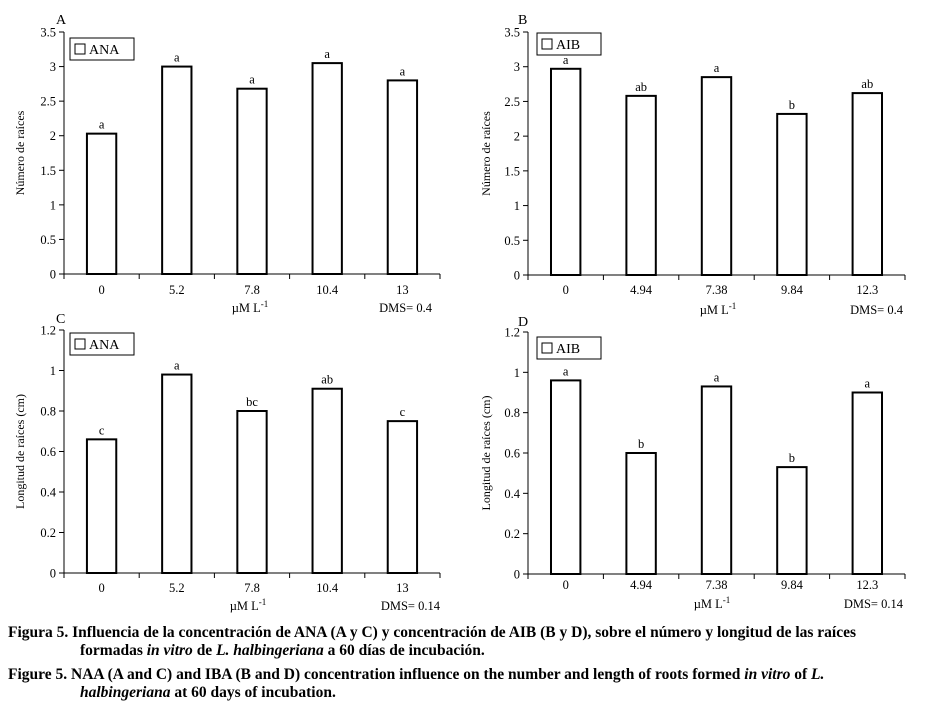 This screenshot has height=712, width=941. What do you see at coordinates (169, 650) in the screenshot?
I see `caption-es-italic-1: in vitro` at bounding box center [169, 650].